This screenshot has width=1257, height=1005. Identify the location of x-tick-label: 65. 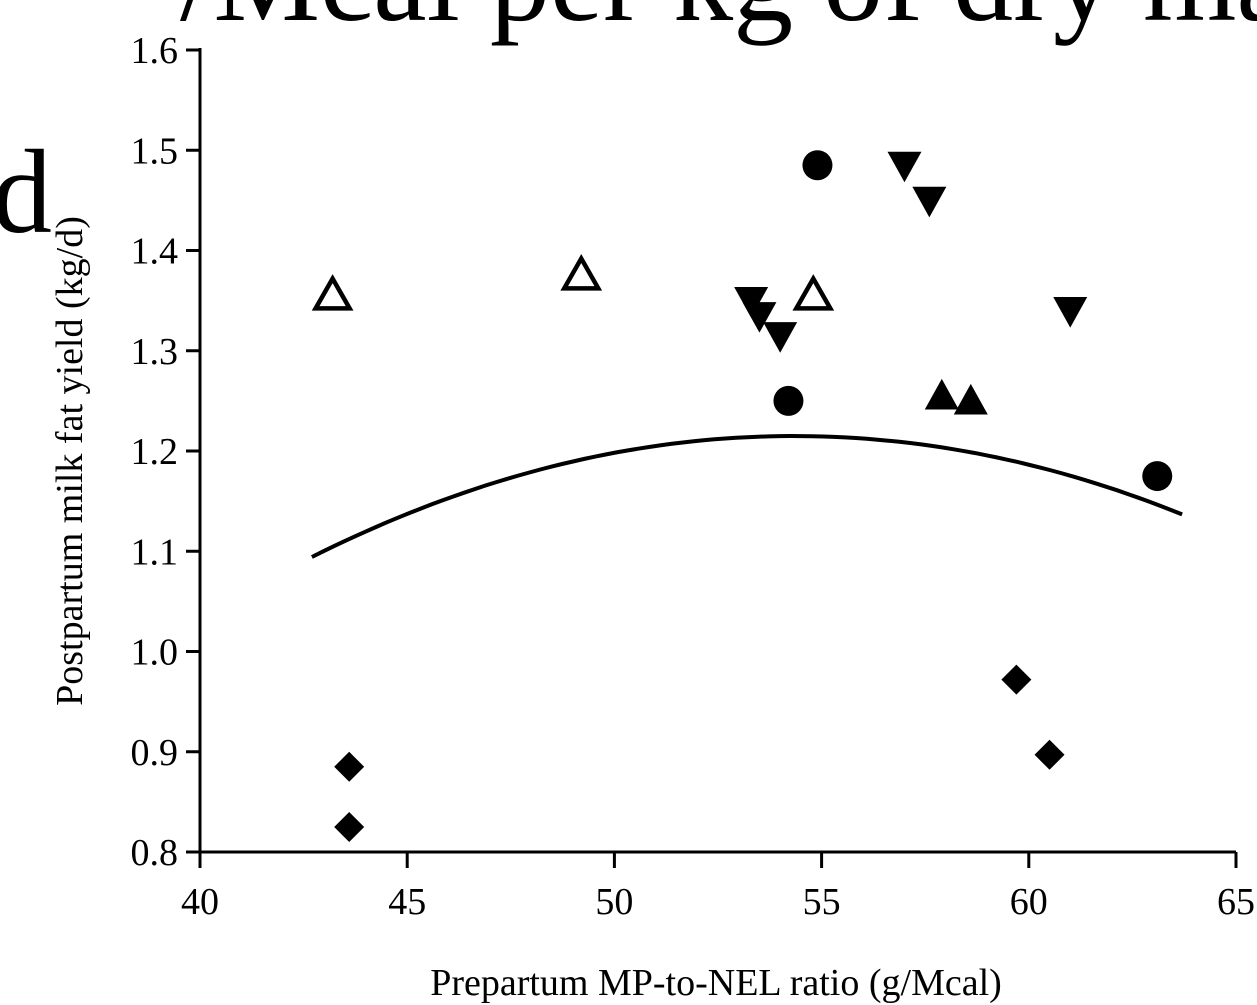
(1236, 902).